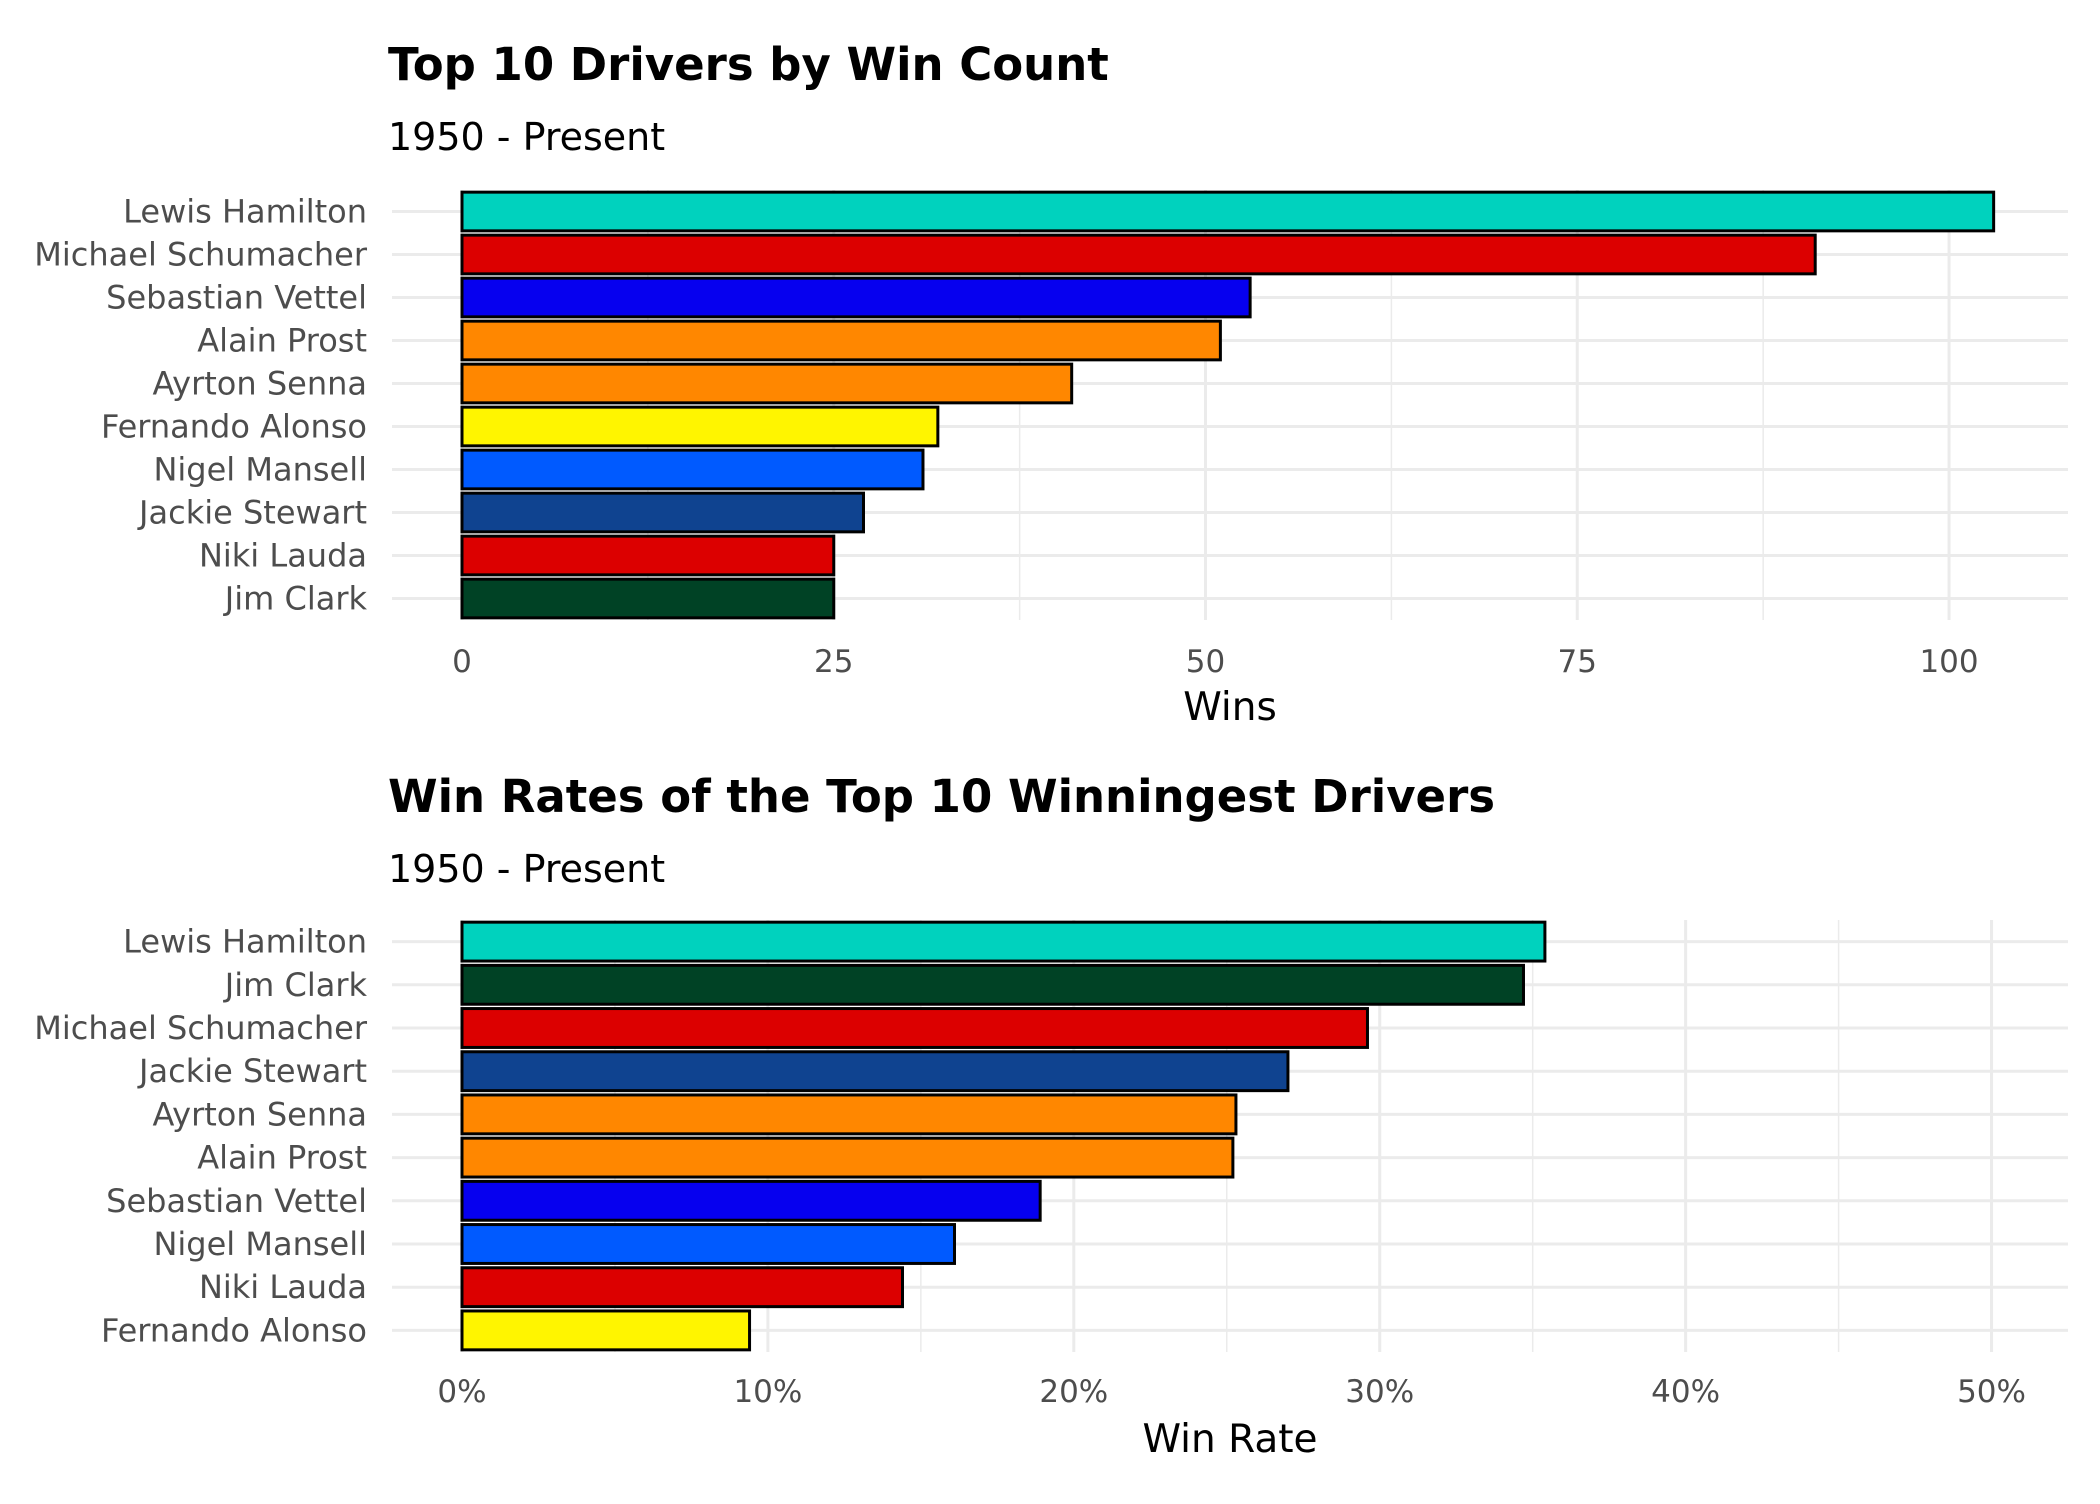  What do you see at coordinates (1577, 662) in the screenshot?
I see `x-tick-label: 75` at bounding box center [1577, 662].